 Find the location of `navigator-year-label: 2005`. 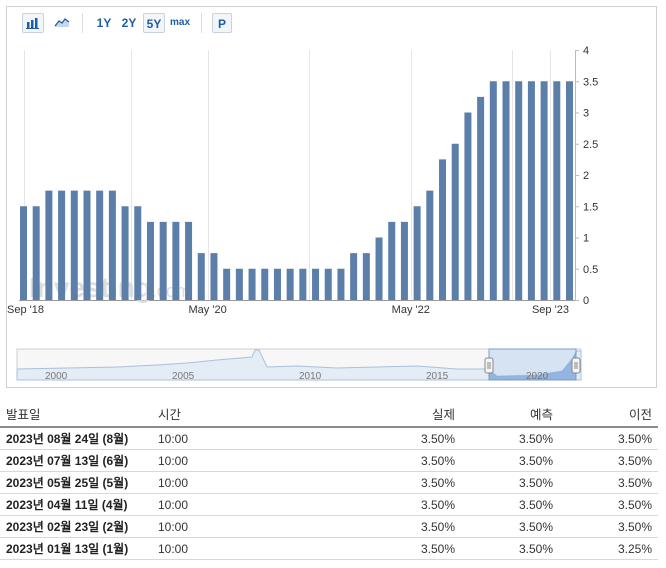

navigator-year-label: 2005 is located at coordinates (183, 376).